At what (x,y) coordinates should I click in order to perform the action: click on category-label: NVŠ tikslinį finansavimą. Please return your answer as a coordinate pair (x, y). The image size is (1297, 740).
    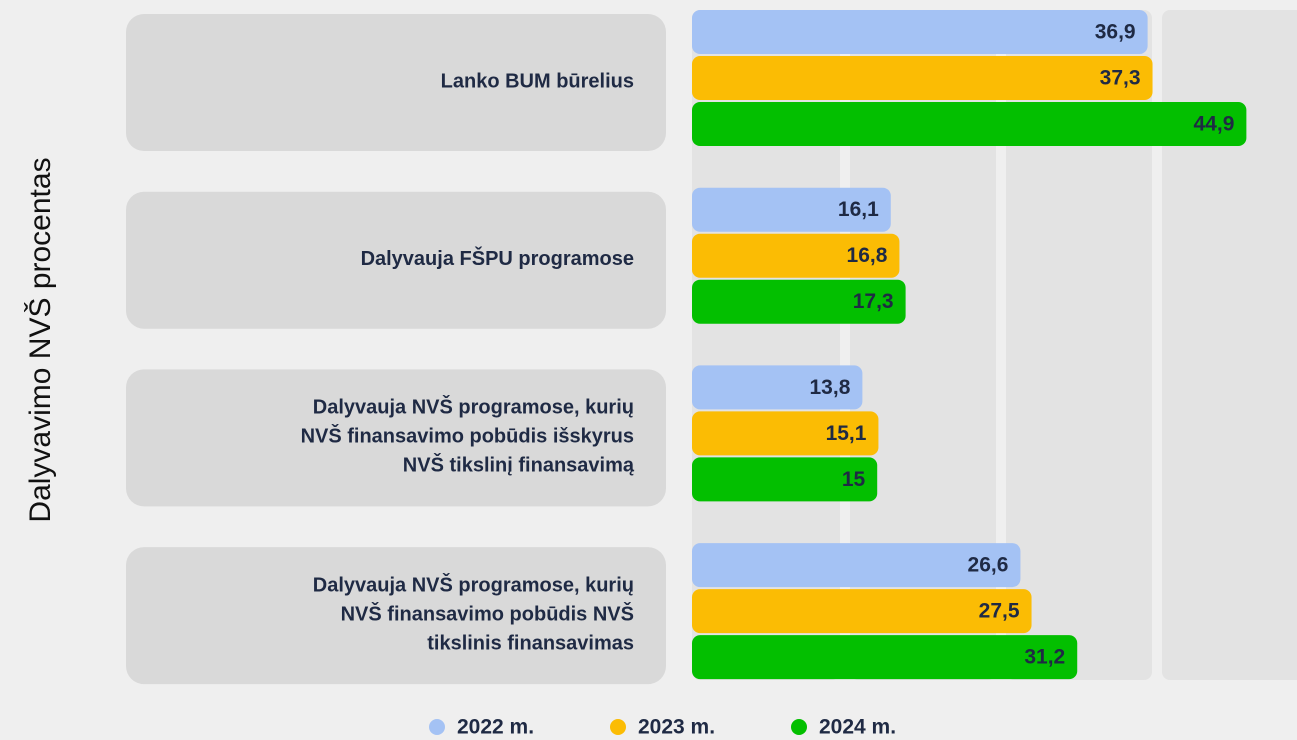
    Looking at the image, I should click on (519, 465).